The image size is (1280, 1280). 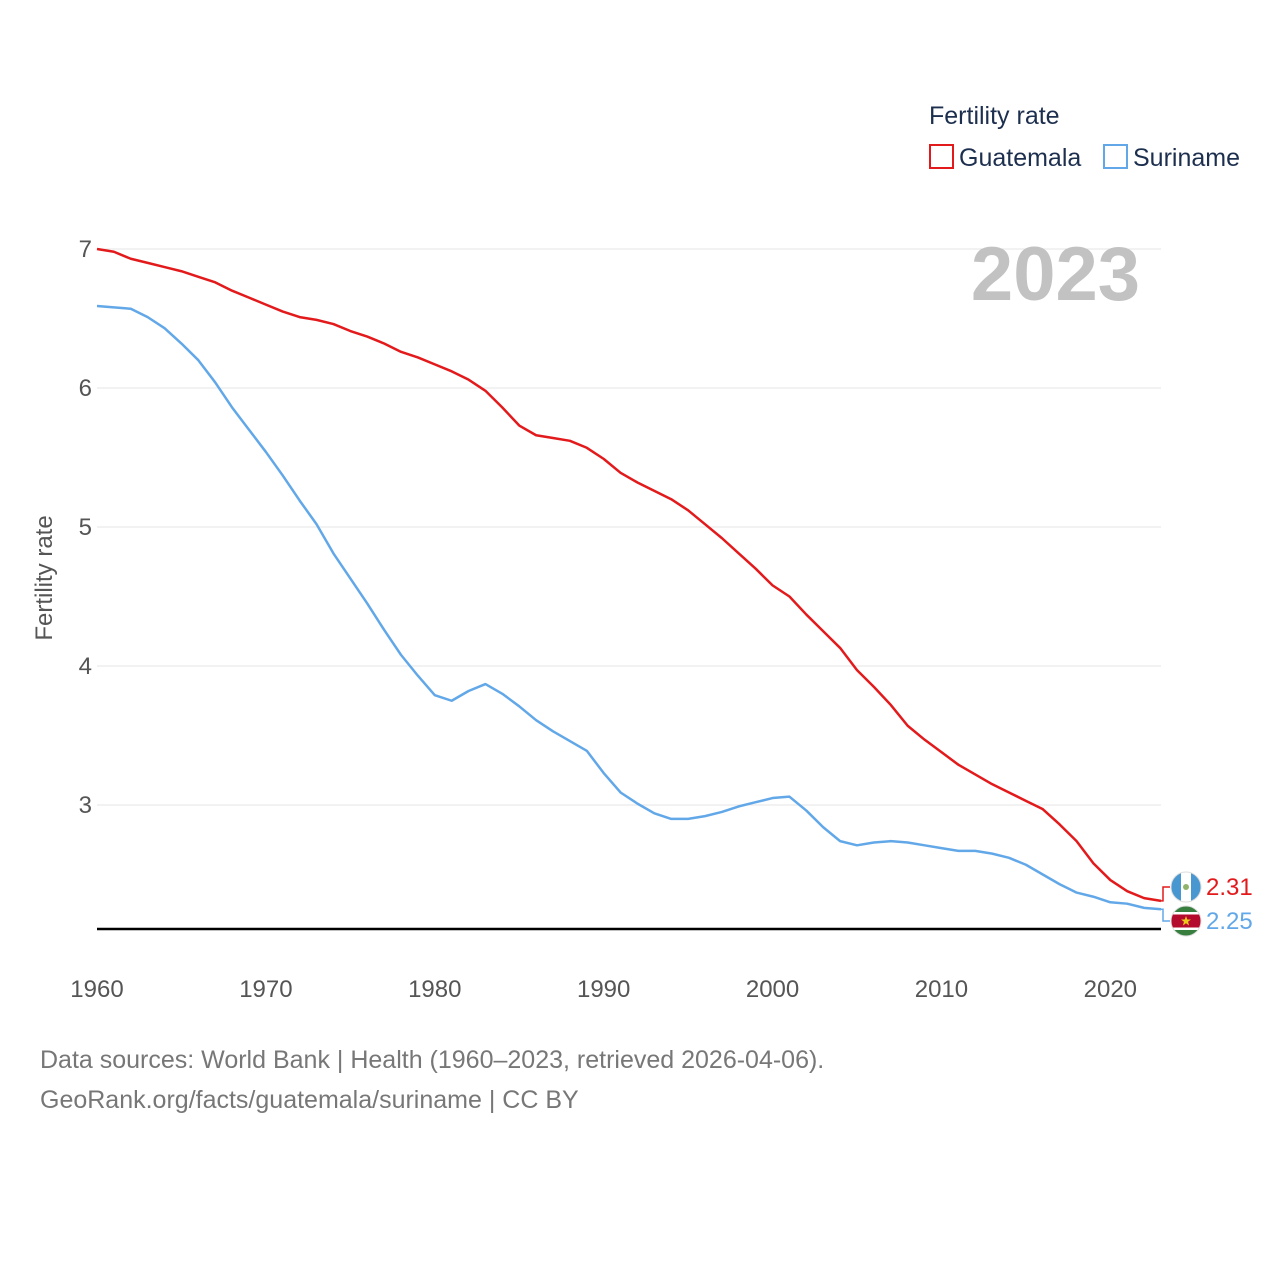 I want to click on x-axis-ticks: 1960 1970 1980 1990 2000 2010 2020, so click(x=603, y=989).